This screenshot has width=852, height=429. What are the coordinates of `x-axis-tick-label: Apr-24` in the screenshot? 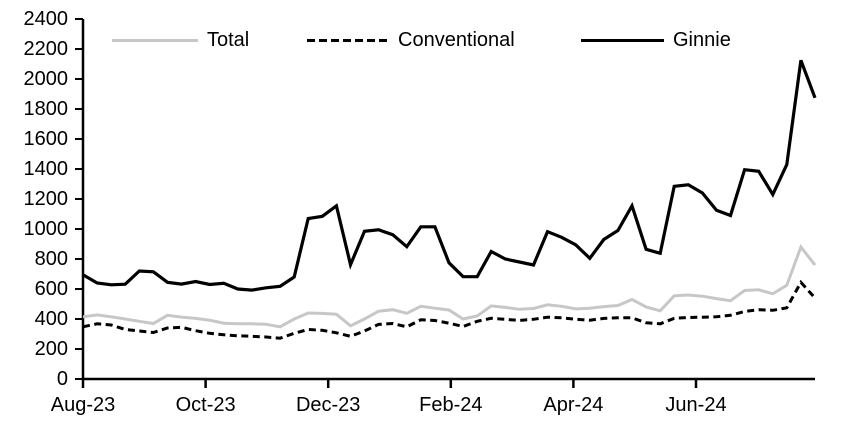 It's located at (573, 405).